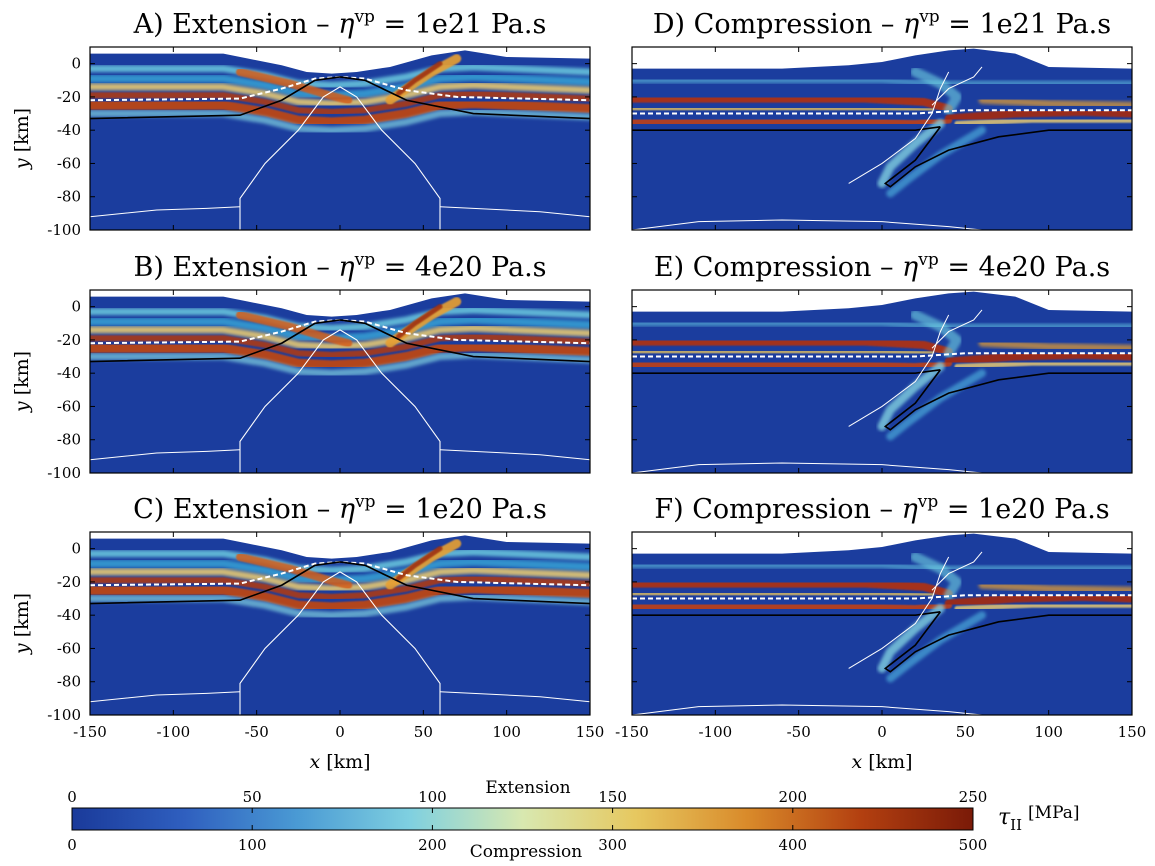  I want to click on x-tick-label: 150, so click(590, 732).